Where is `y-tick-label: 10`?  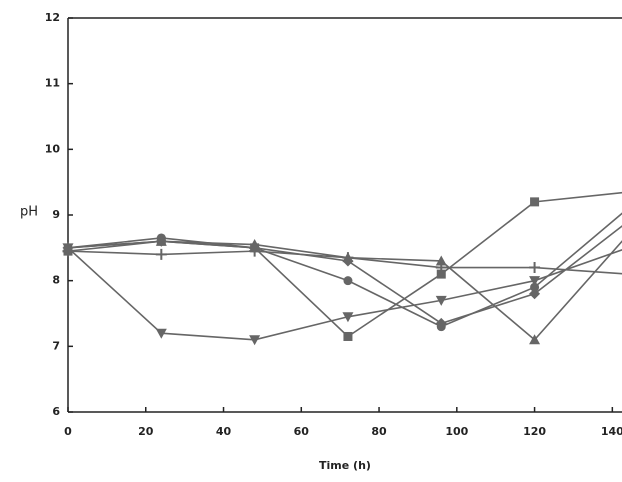 y-tick-label: 10 is located at coordinates (53, 148).